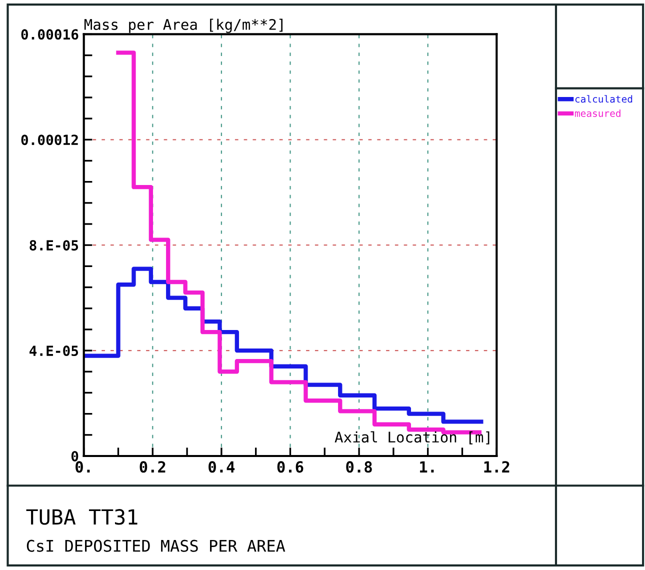 The image size is (645, 570). I want to click on x-tick-label: 0.8, so click(359, 467).